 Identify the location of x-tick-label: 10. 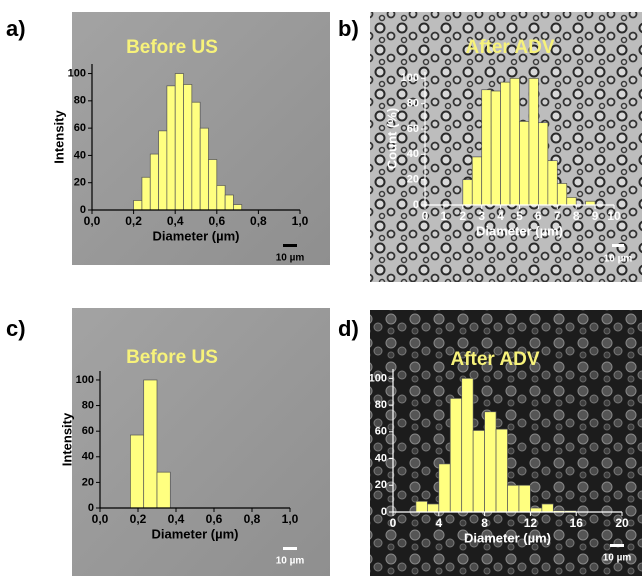
(614, 216).